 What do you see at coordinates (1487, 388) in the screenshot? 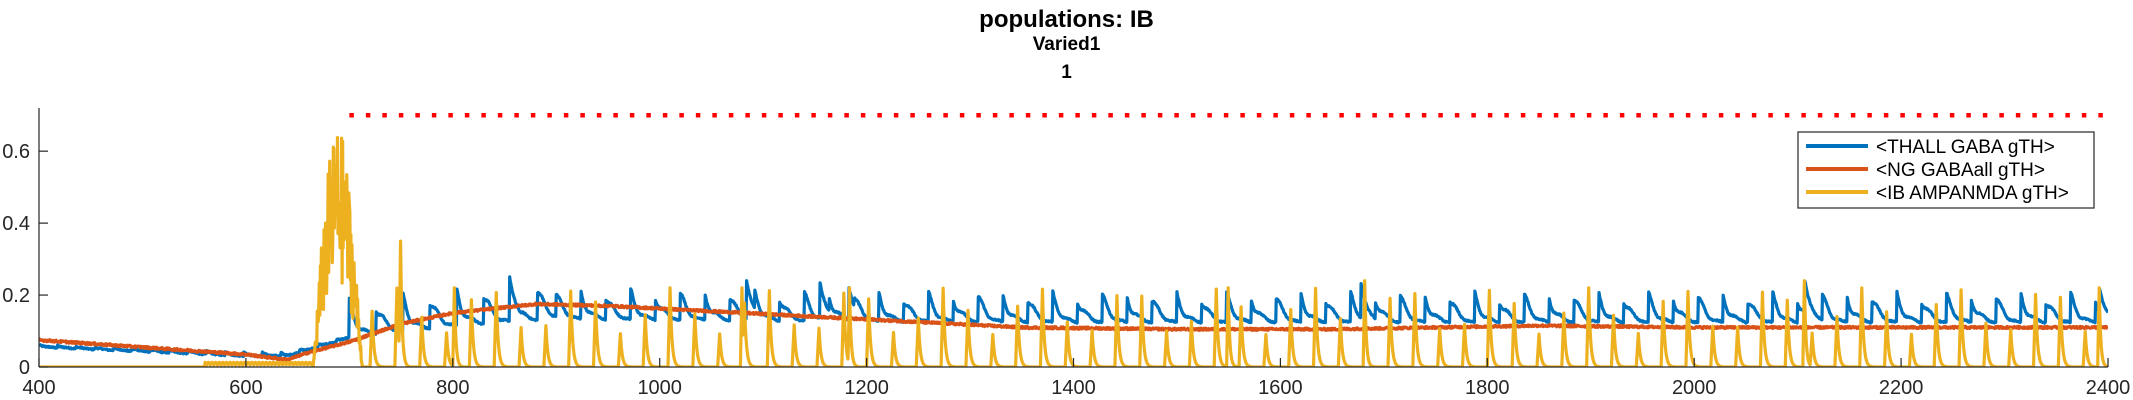
I see `x-tick-label: 1800` at bounding box center [1487, 388].